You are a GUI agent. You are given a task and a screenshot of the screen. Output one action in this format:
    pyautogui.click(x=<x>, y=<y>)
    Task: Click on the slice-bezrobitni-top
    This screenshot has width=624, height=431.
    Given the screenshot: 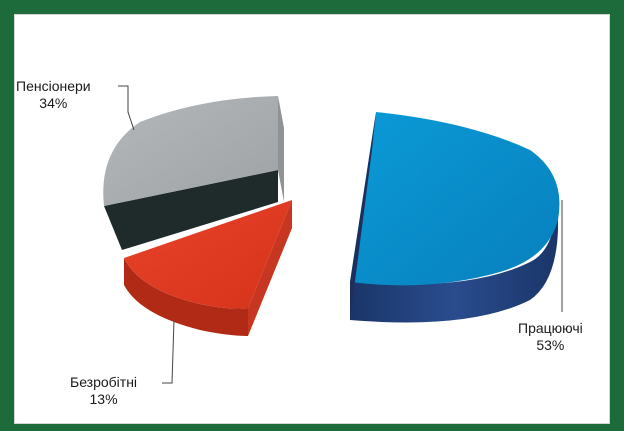 What is the action you would take?
    pyautogui.click(x=208, y=254)
    